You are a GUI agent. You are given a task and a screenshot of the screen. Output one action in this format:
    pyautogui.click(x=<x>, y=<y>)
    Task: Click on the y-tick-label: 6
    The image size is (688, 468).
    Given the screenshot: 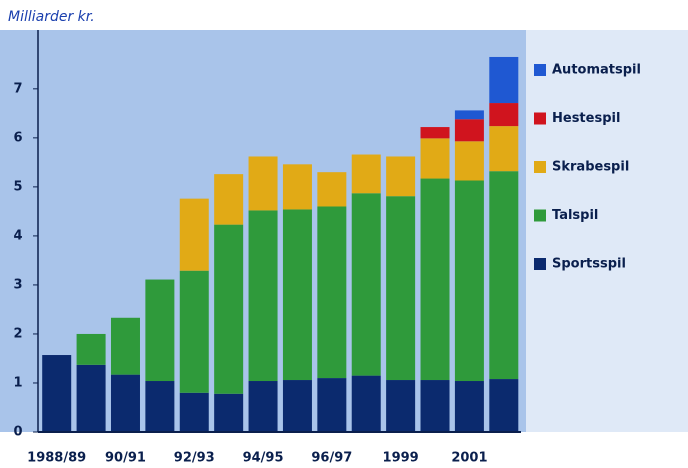 What is the action you would take?
    pyautogui.click(x=17, y=137)
    